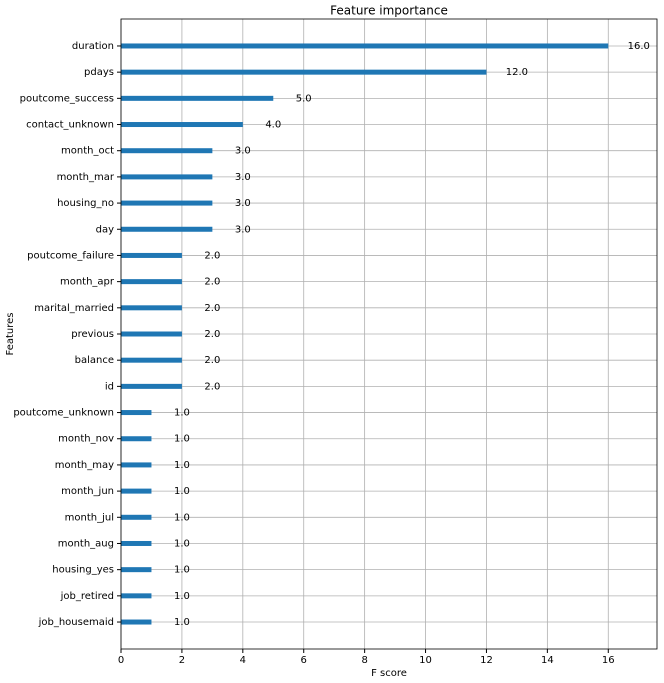  What do you see at coordinates (182, 660) in the screenshot?
I see `x-tick-label: 2` at bounding box center [182, 660].